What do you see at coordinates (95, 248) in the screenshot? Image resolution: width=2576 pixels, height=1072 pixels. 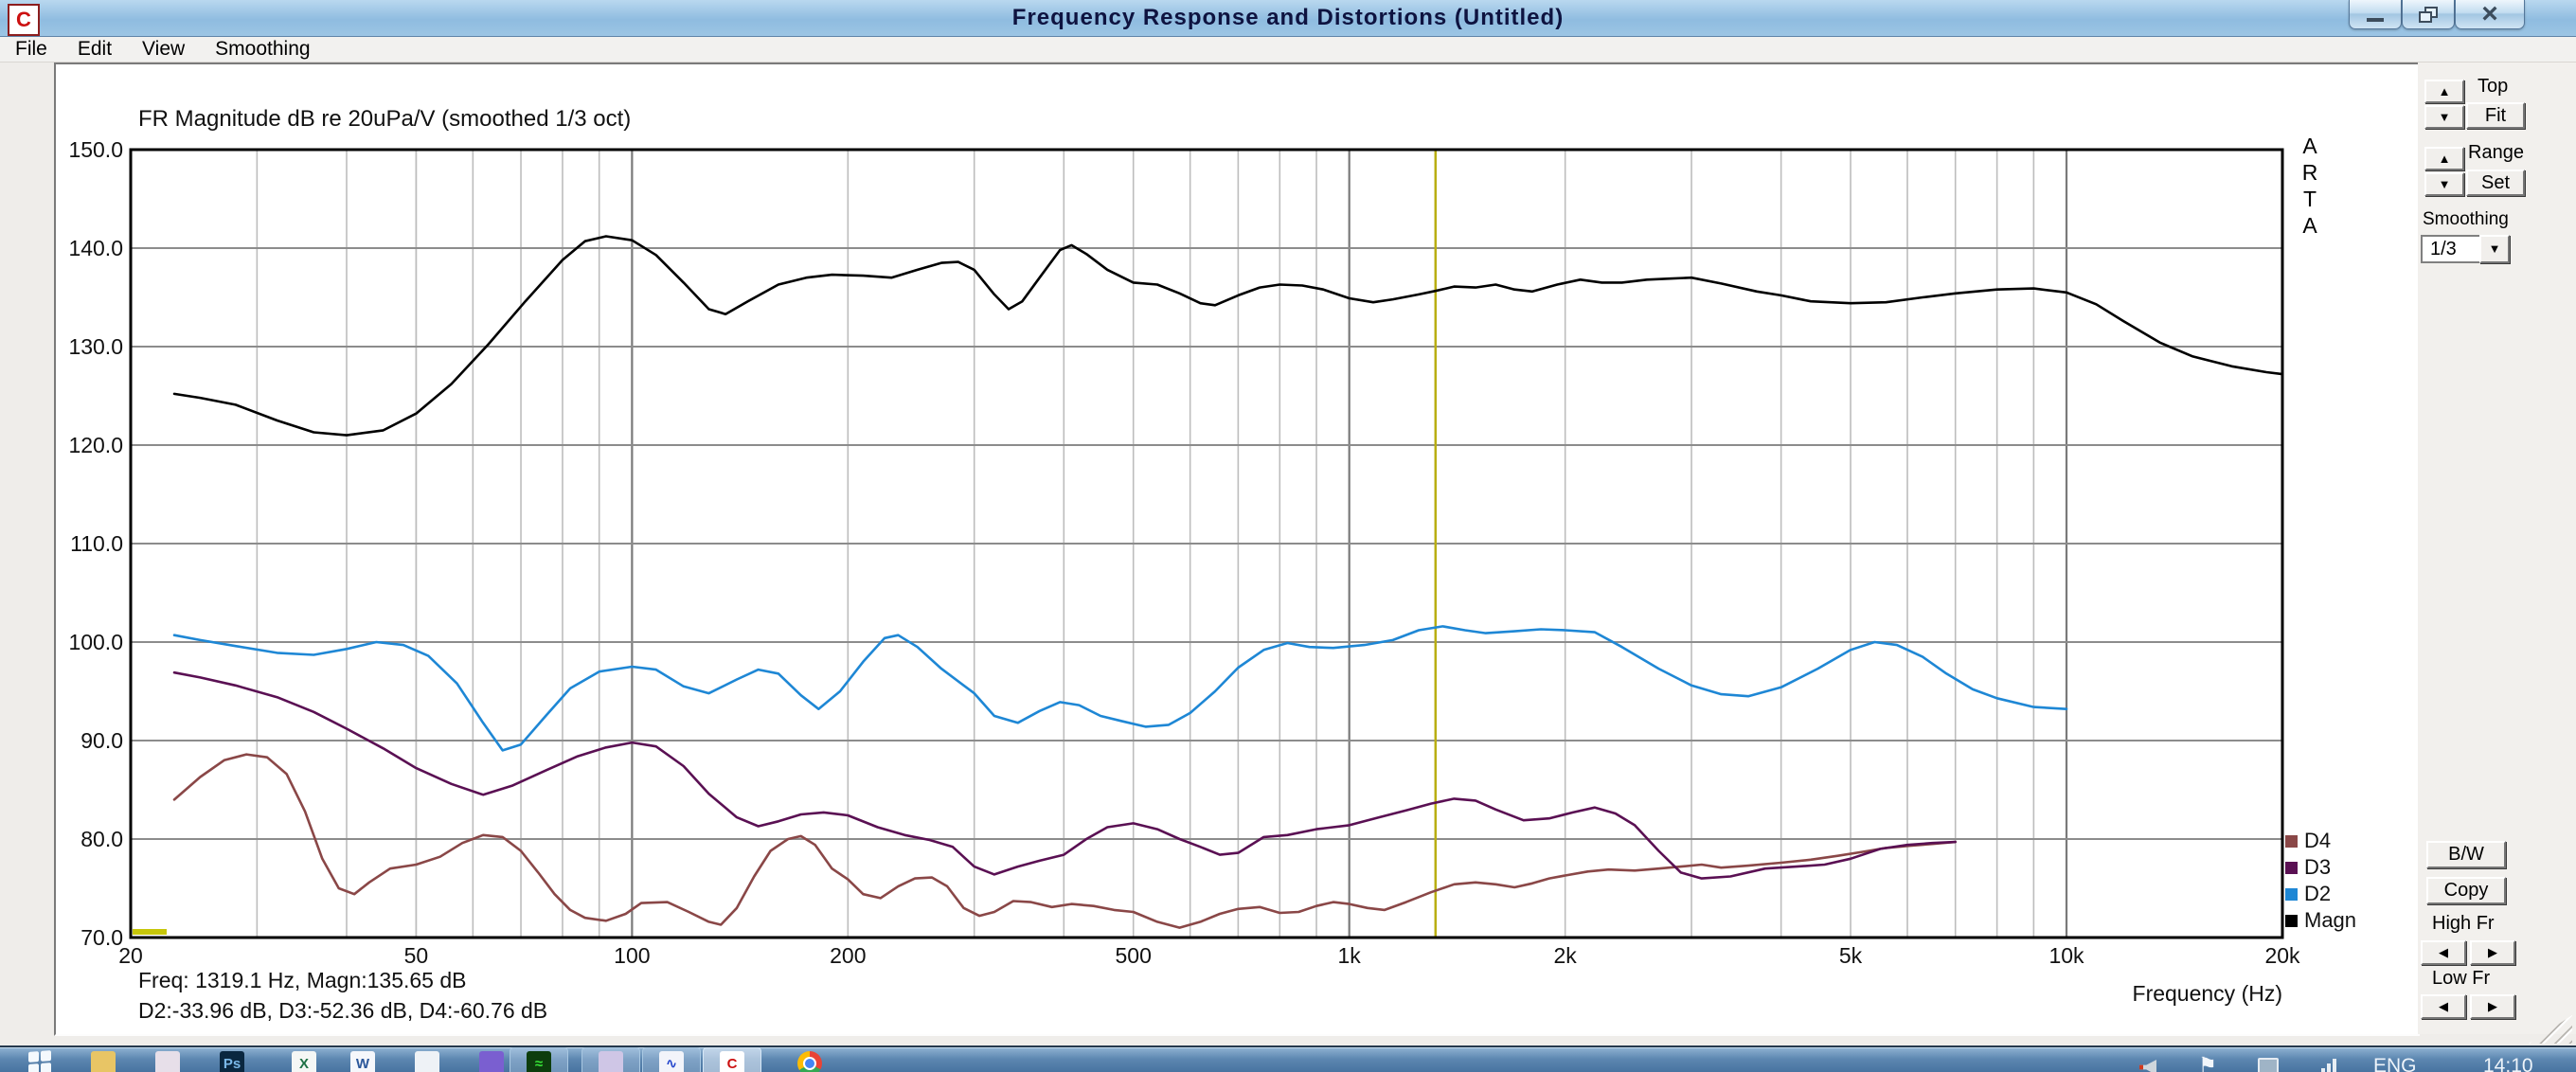 I see `y-tick-label: 140.0` at bounding box center [95, 248].